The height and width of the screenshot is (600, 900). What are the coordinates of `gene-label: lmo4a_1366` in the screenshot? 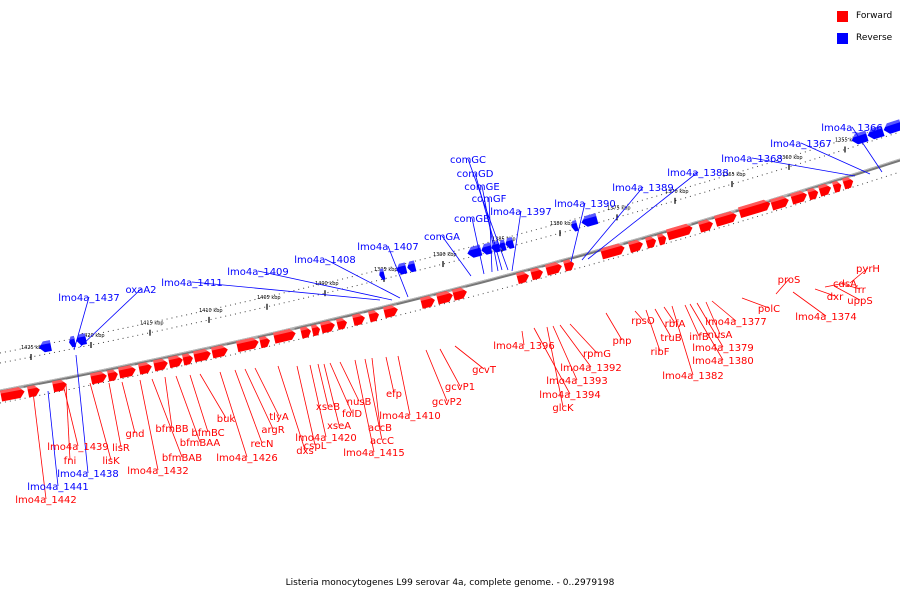 It's located at (852, 128).